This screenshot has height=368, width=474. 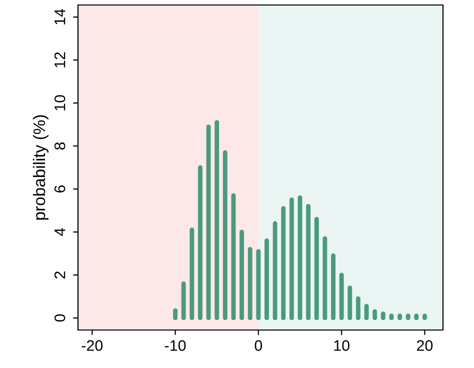 What do you see at coordinates (60, 232) in the screenshot?
I see `y-tick-label: 4` at bounding box center [60, 232].